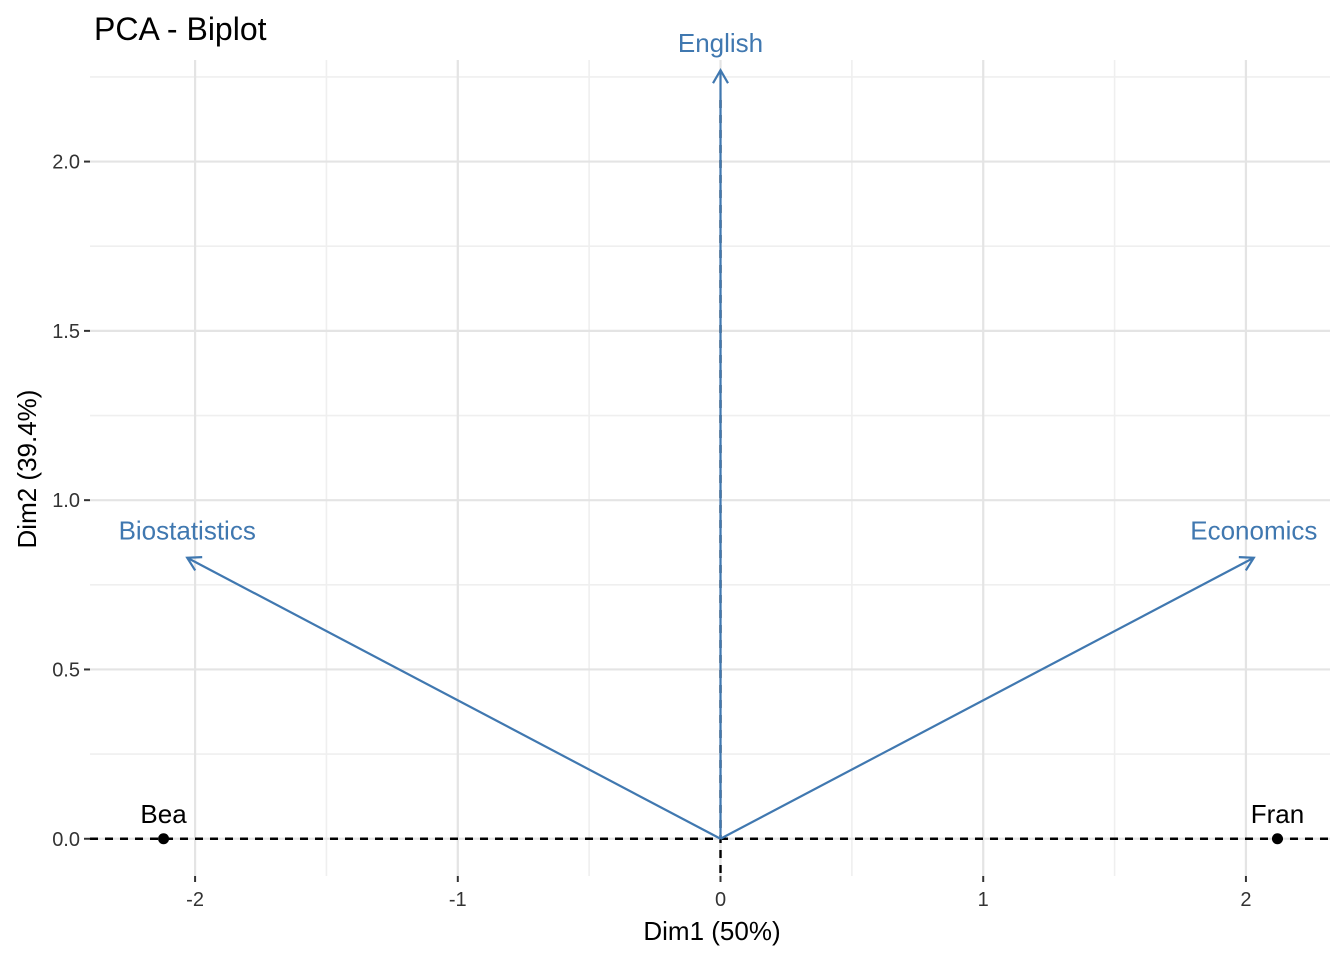 The image size is (1344, 960). Describe the element at coordinates (27, 469) in the screenshot. I see `y-axis-title: Dim2 (39.4%)` at that location.